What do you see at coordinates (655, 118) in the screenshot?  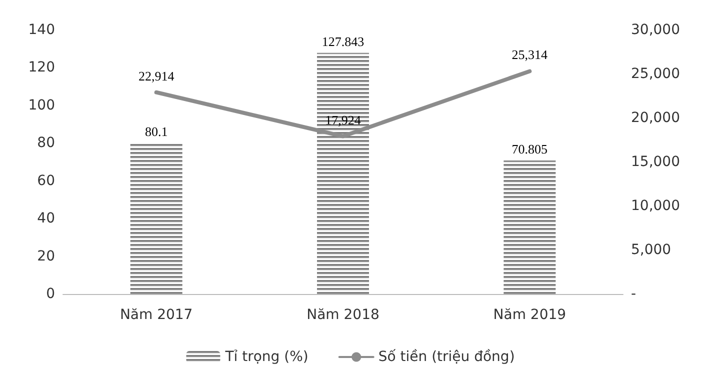 I see `y2-tick-label: 20,000` at bounding box center [655, 118].